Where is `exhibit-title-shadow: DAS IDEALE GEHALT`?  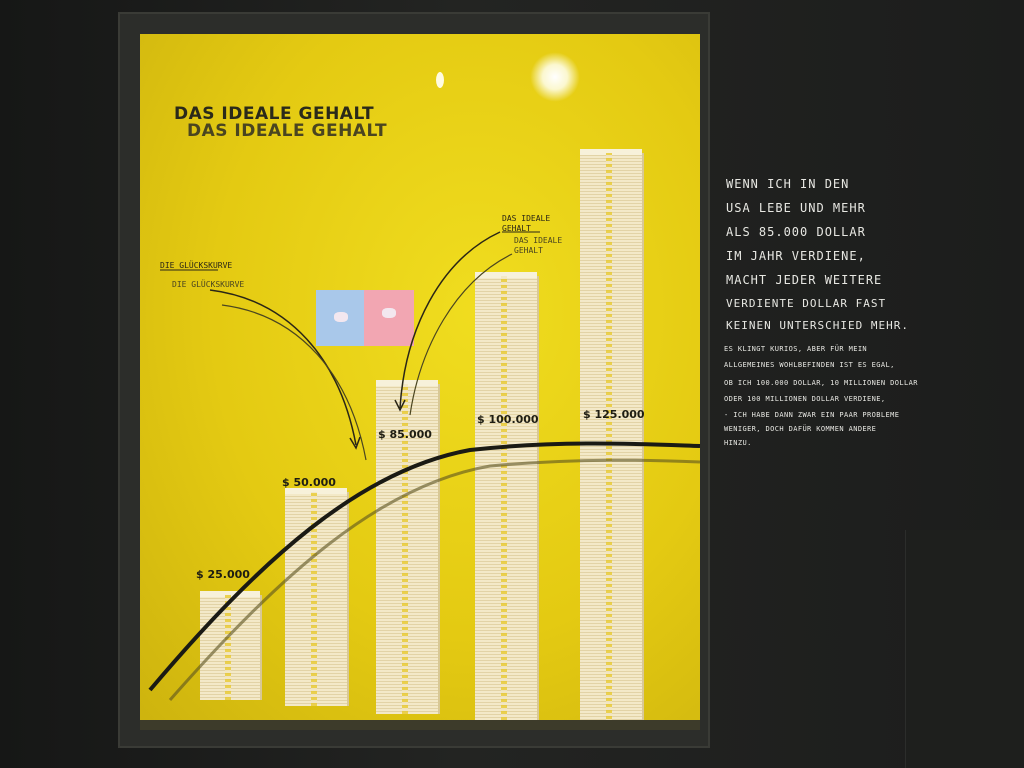 exhibit-title-shadow: DAS IDEALE GEHALT is located at coordinates (287, 131).